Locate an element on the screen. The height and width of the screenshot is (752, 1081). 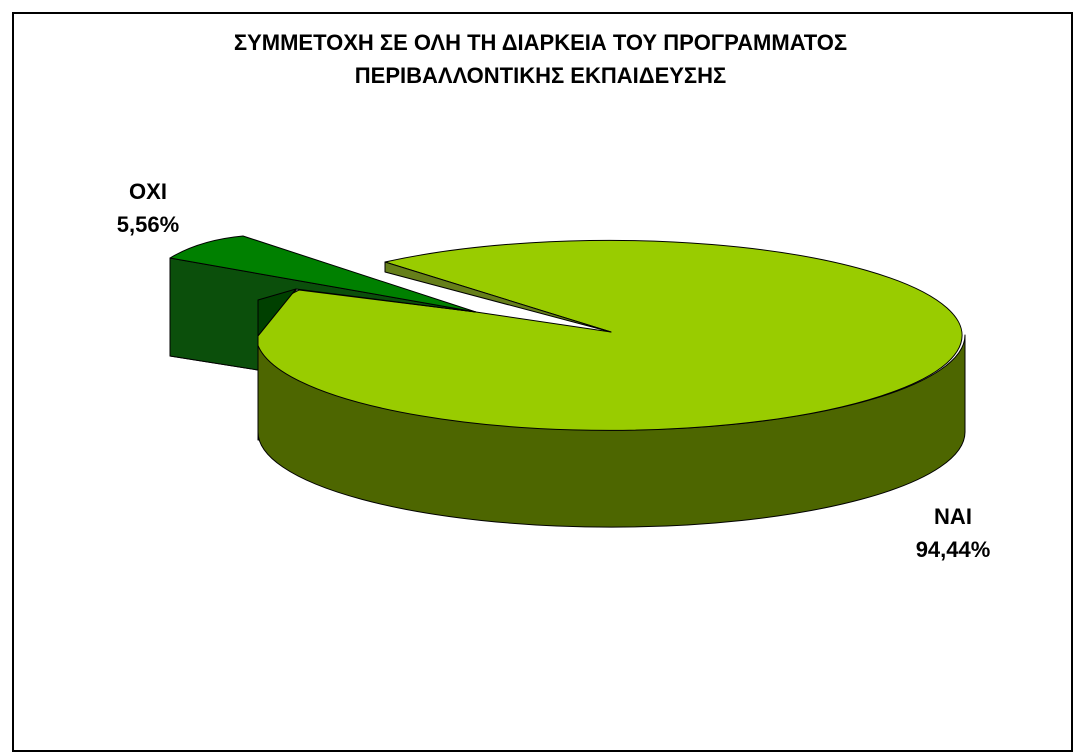
slice-label-nai-value: 94,44% is located at coordinates (953, 549).